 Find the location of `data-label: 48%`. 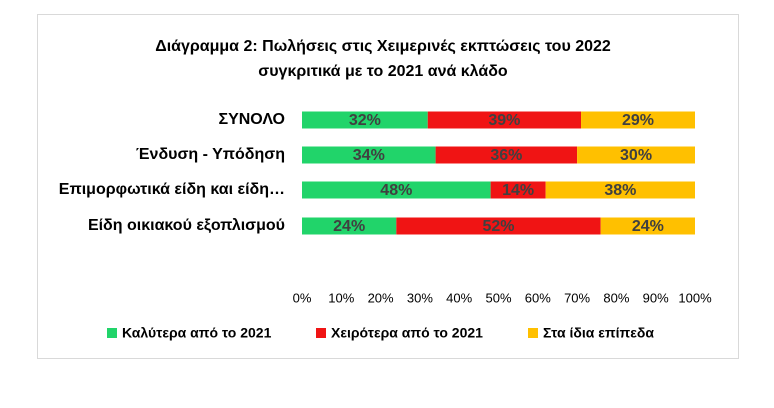

data-label: 48% is located at coordinates (396, 190).